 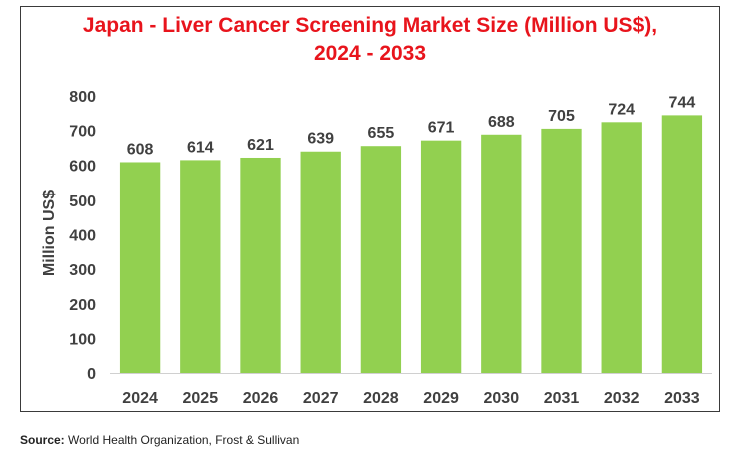 What do you see at coordinates (82, 339) in the screenshot?
I see `y-tick-label: 100` at bounding box center [82, 339].